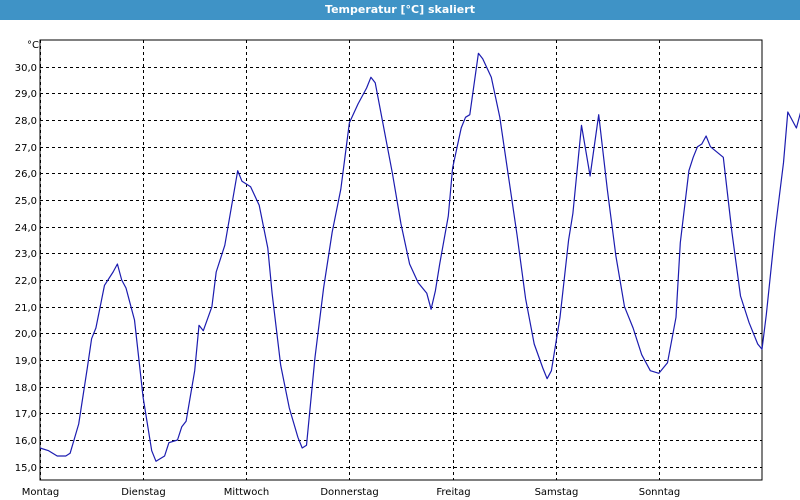 The image size is (800, 500). Describe the element at coordinates (557, 492) in the screenshot. I see `x-tick-day-label: Samstag` at that location.